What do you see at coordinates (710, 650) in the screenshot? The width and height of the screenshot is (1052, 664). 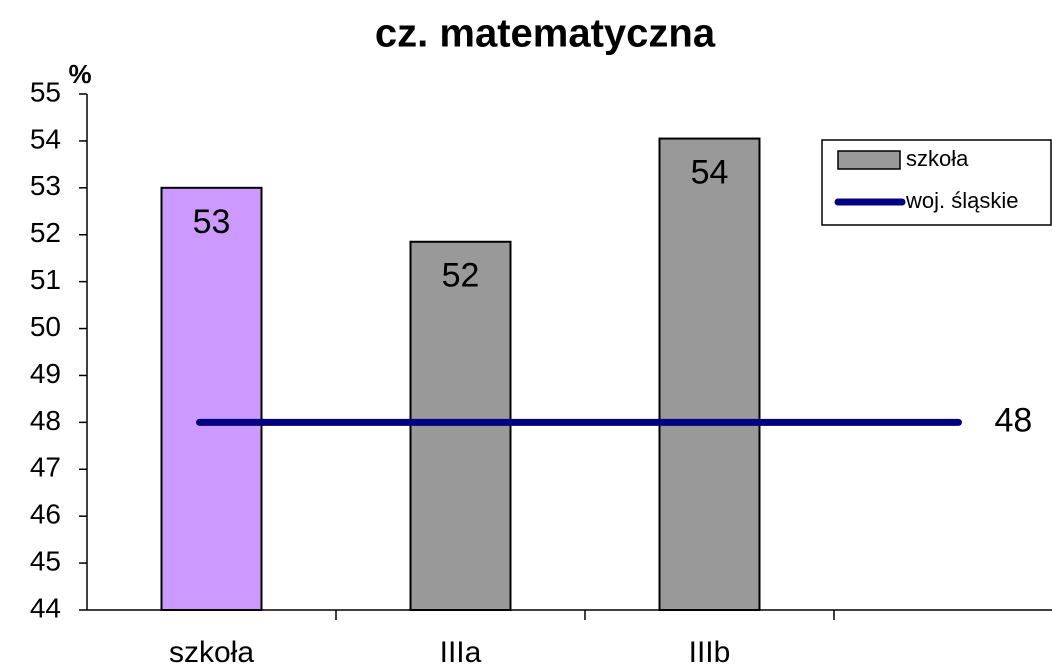 I see `x-tick-label: IIIb` at bounding box center [710, 650].